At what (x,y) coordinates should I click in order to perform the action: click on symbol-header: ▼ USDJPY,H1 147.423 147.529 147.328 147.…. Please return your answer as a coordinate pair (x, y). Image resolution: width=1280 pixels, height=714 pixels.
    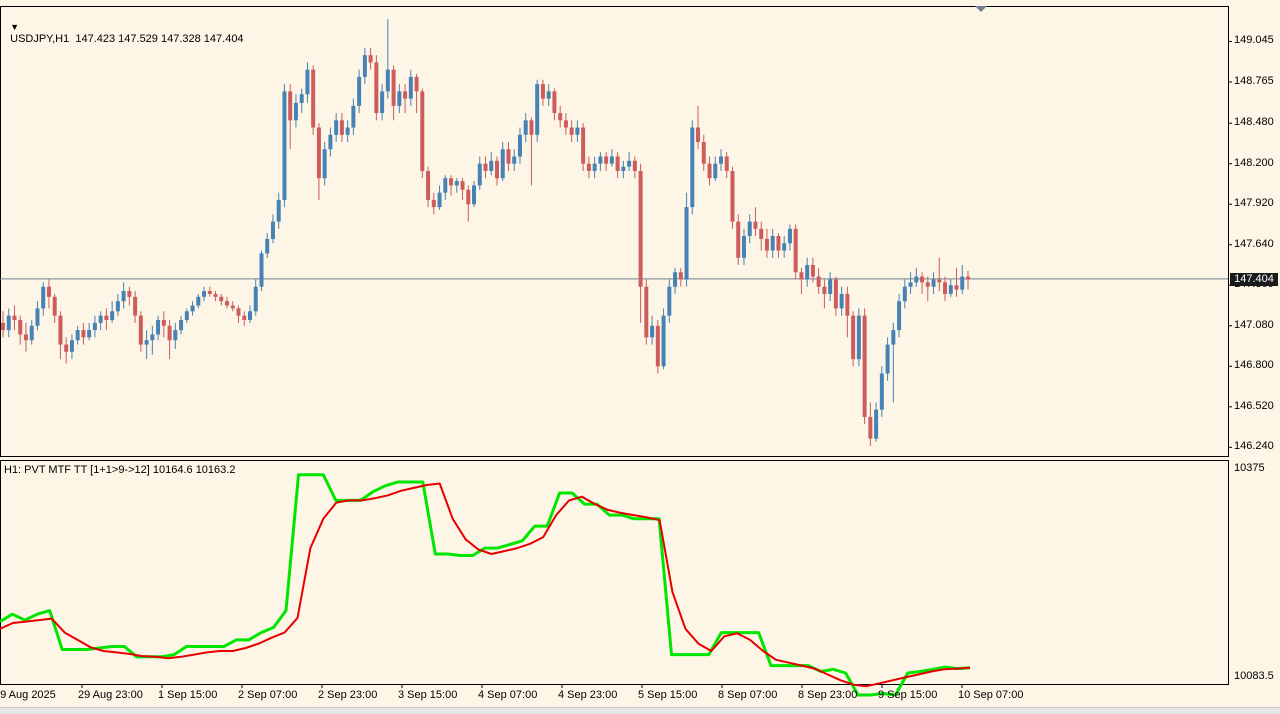
    Looking at the image, I should click on (124, 27).